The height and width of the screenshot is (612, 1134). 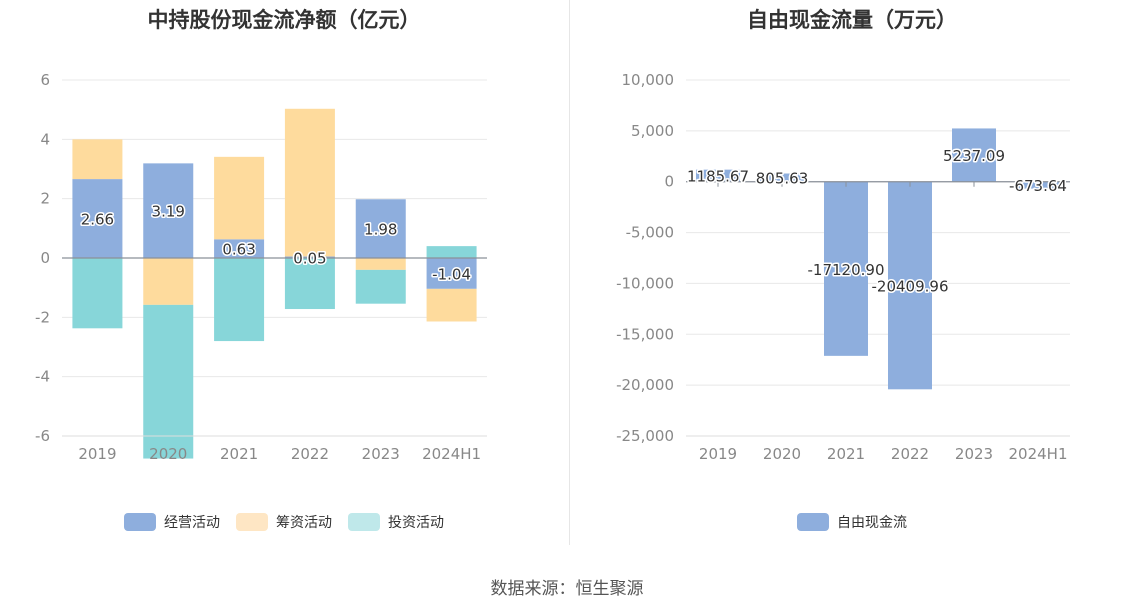 What do you see at coordinates (645, 385) in the screenshot?
I see `y-tick-label: -20,000` at bounding box center [645, 385].